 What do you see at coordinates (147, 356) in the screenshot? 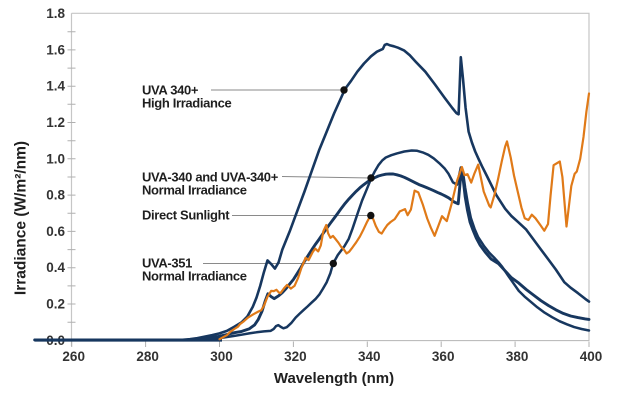
I see `svg-text: 280` at bounding box center [147, 356].